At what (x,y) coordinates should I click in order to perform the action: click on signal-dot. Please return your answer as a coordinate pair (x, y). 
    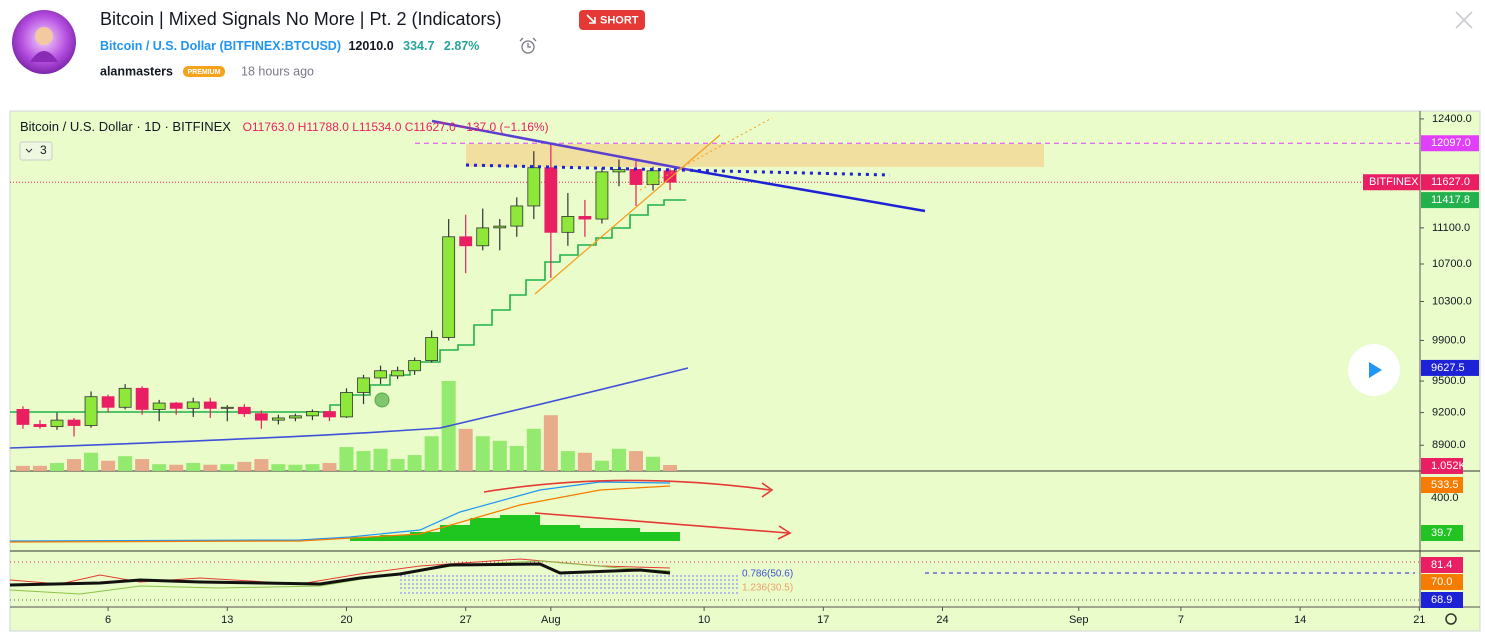
    Looking at the image, I should click on (382, 400).